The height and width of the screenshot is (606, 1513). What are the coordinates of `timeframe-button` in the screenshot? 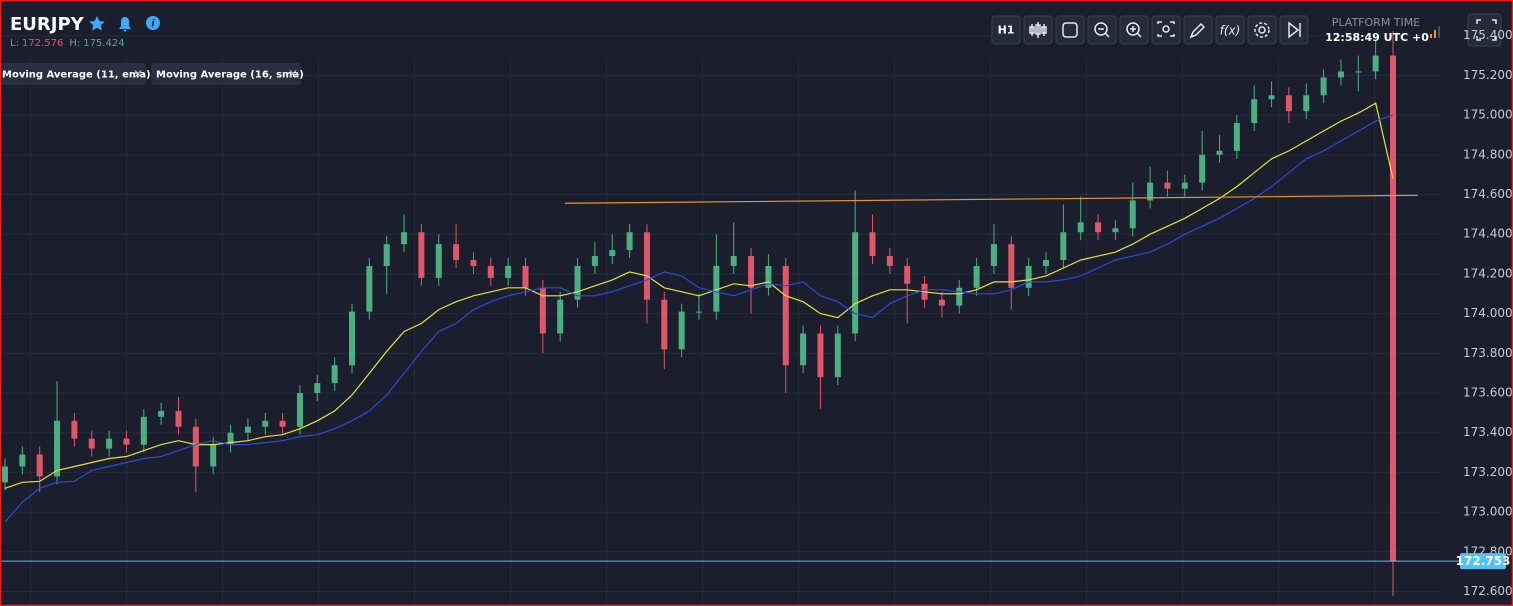 It's located at (1006, 30).